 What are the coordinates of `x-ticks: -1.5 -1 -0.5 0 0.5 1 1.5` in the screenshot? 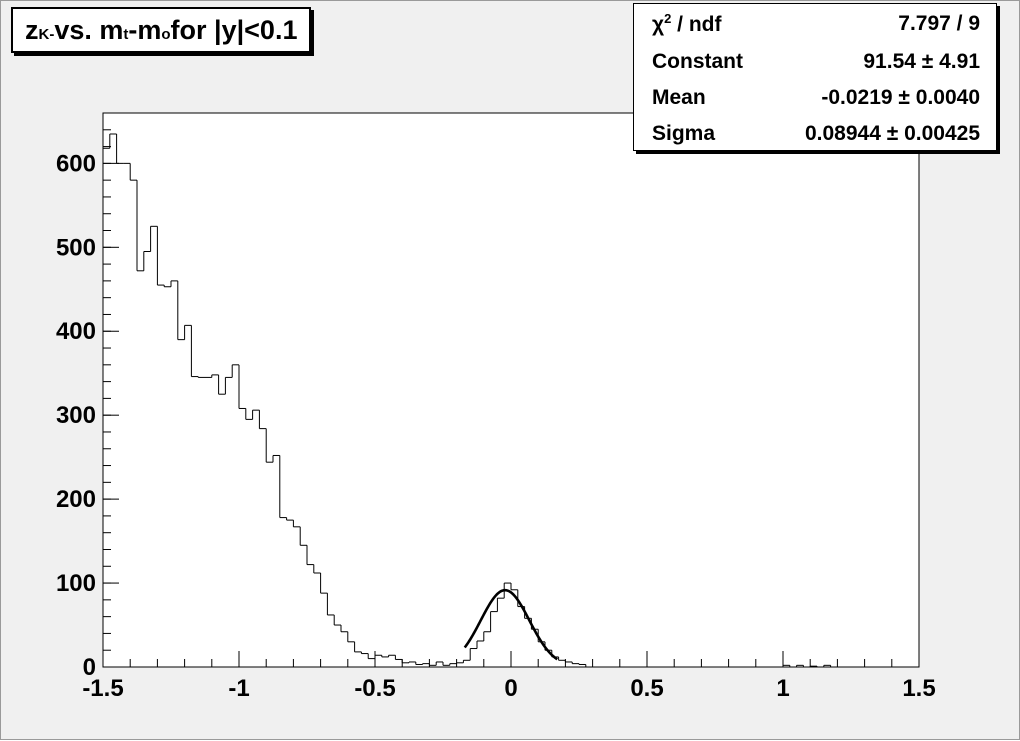 It's located at (509, 676).